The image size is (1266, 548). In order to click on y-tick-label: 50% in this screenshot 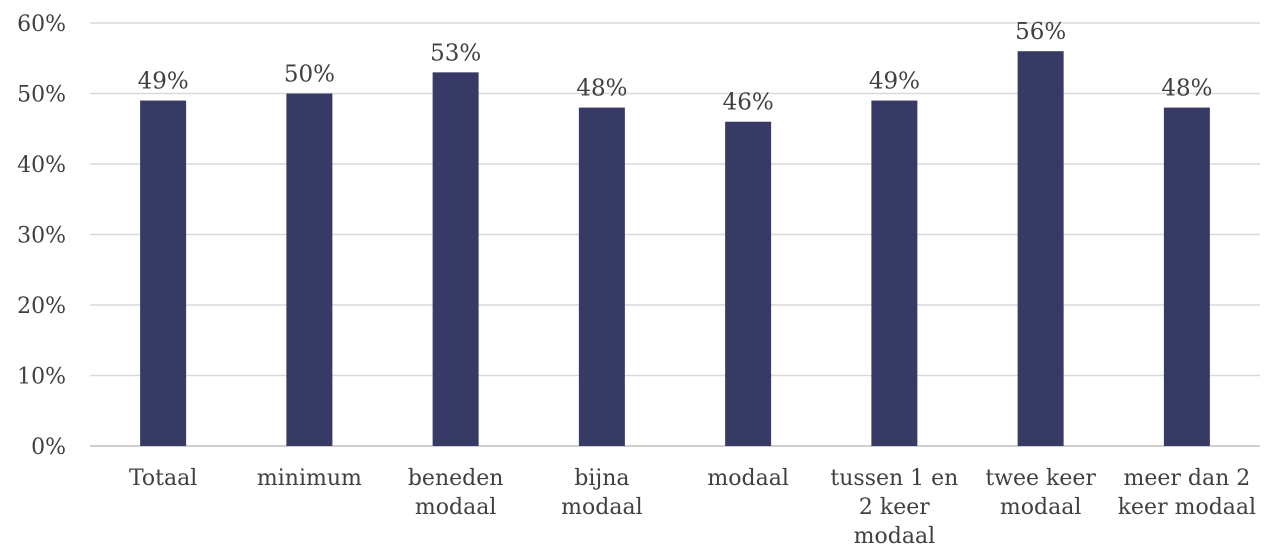, I will do `click(41, 95)`.